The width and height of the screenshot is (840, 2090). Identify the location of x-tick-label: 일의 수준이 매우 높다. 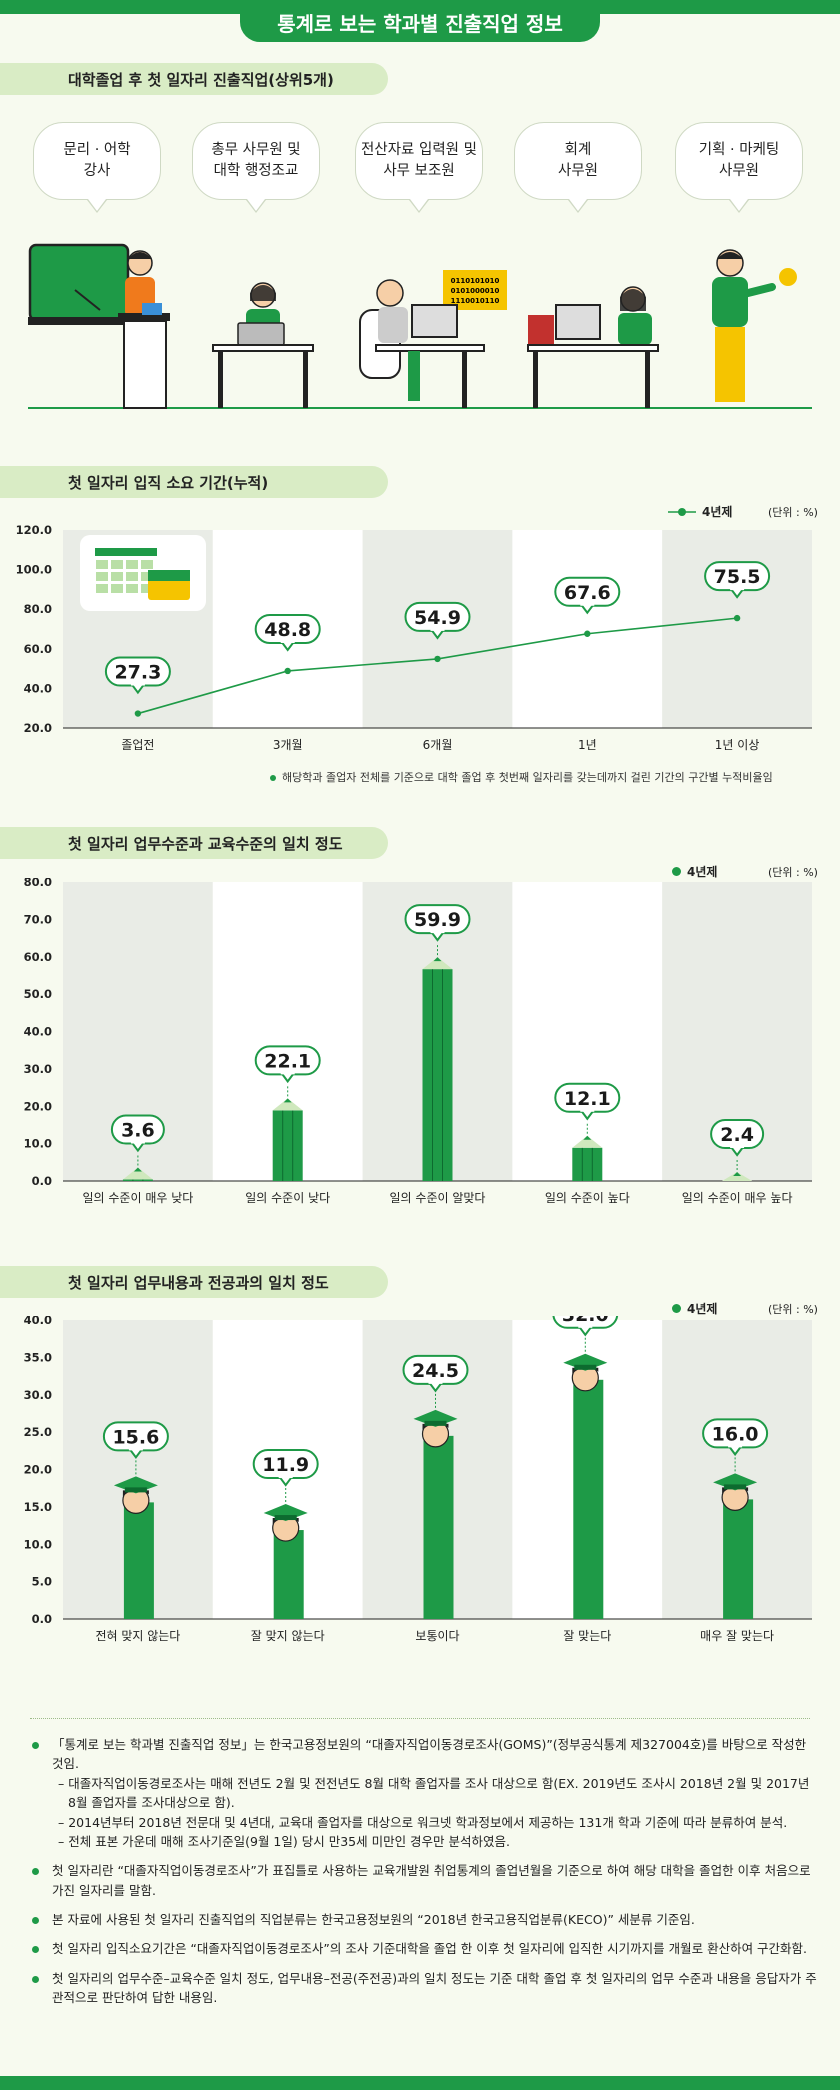
(737, 1198).